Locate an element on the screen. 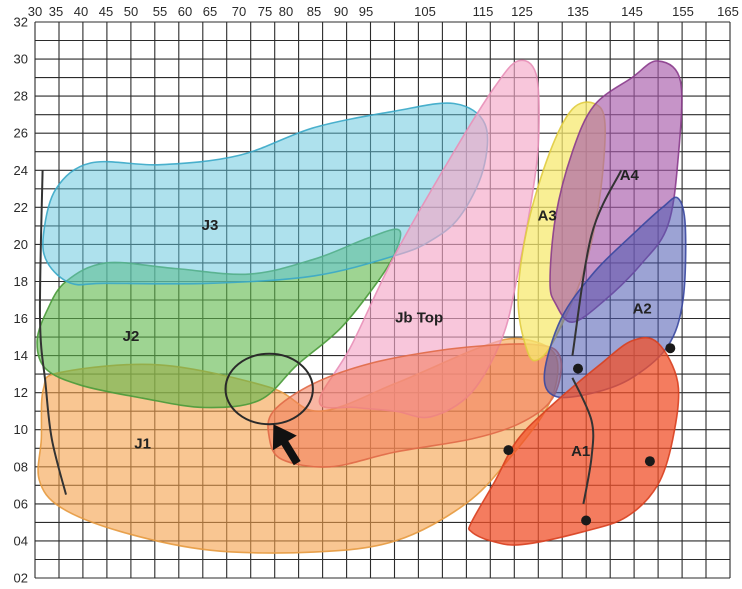 The height and width of the screenshot is (589, 742). line-a4-diagonal is located at coordinates (597, 262).